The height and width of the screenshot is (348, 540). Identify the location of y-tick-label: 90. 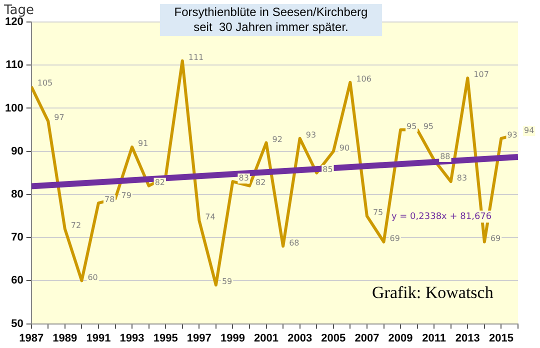
(17, 151).